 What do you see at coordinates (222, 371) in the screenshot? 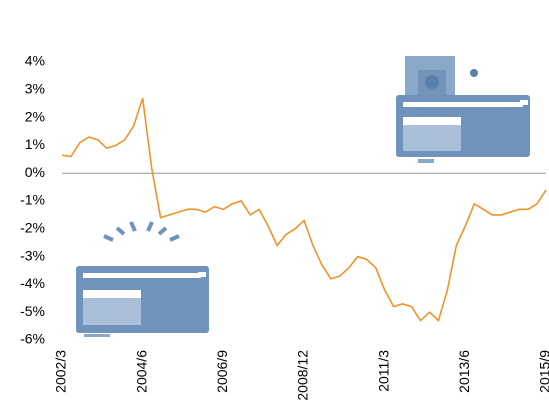
I see `x-tick-label: 2006/9` at bounding box center [222, 371].